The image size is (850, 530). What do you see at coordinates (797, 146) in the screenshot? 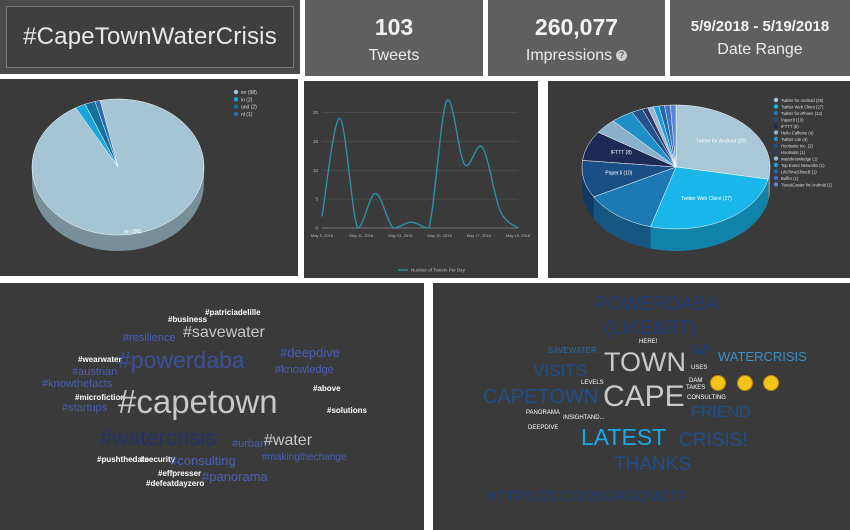
I see `source-legend-label: Hootsuite Inc. (2)` at bounding box center [797, 146].